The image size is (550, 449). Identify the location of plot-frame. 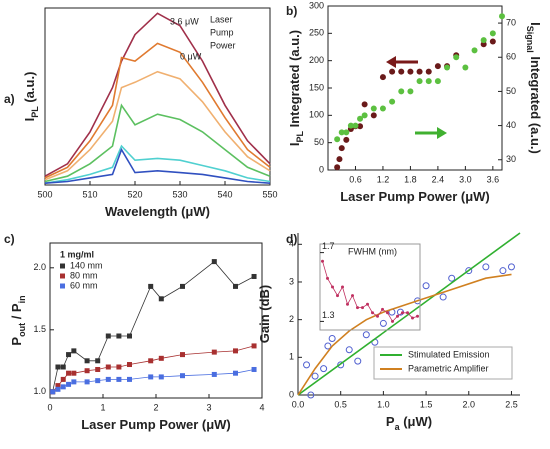
(370, 287).